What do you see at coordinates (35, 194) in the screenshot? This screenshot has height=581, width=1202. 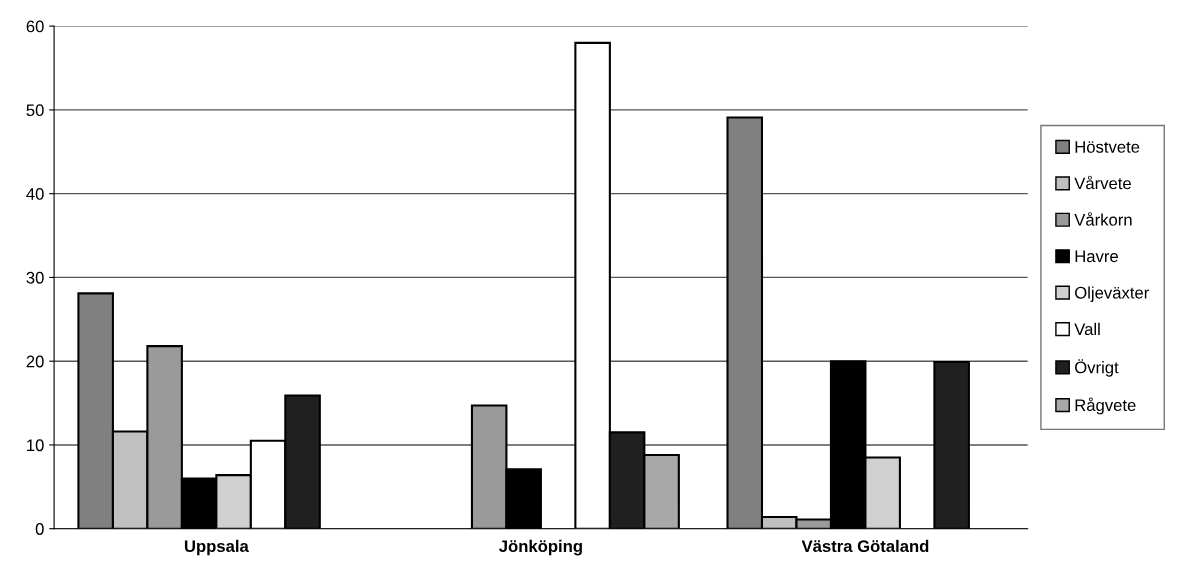 I see `y-tick-label: 40` at bounding box center [35, 194].